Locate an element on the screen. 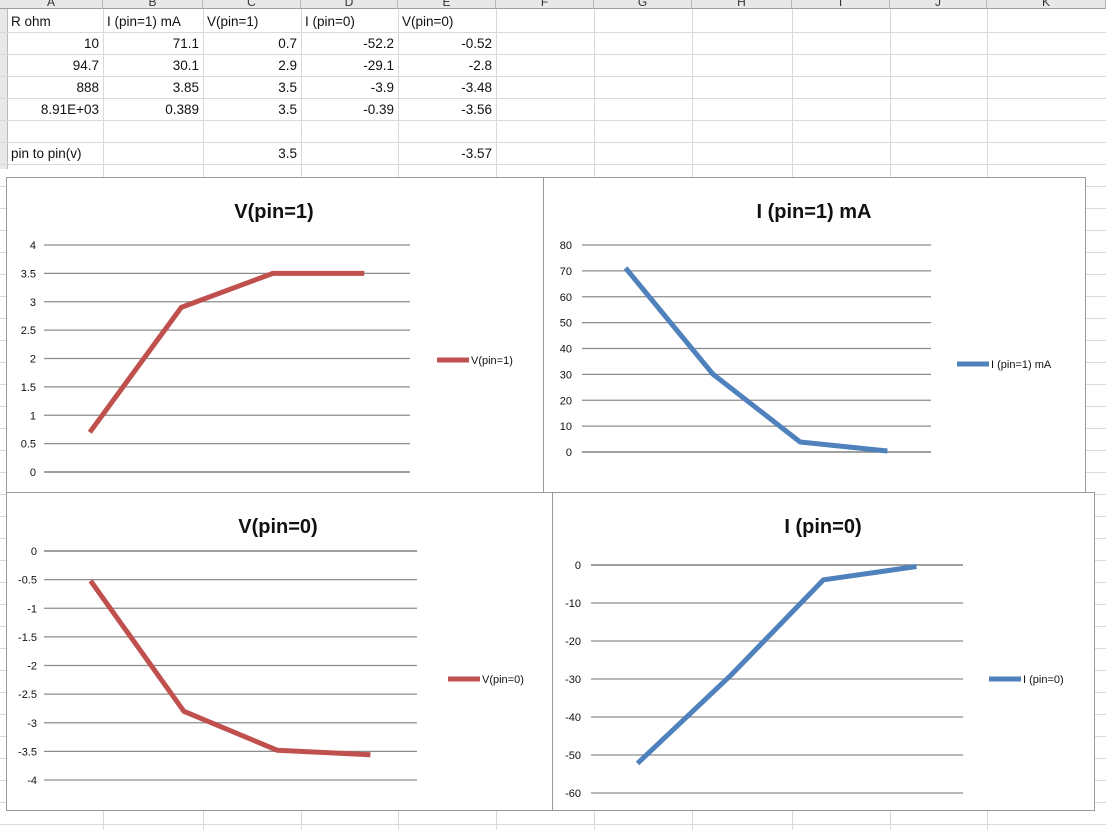  column-header-f: F is located at coordinates (545, 4).